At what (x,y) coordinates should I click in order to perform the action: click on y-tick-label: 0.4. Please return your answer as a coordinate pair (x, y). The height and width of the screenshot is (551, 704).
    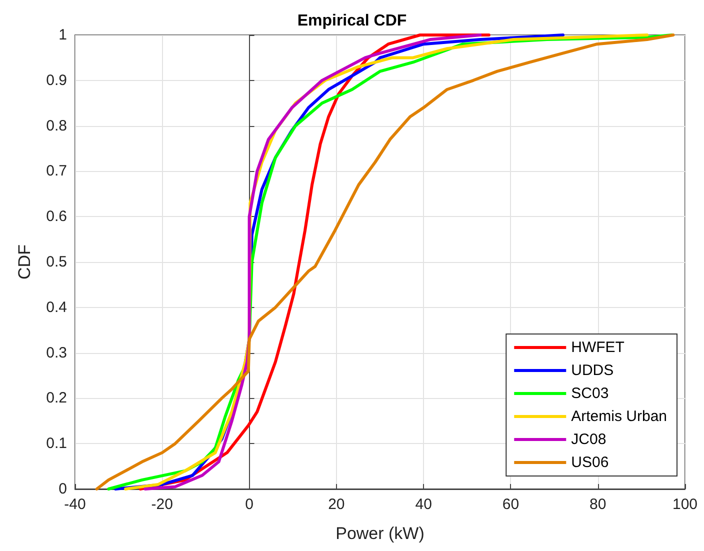
    Looking at the image, I should click on (56, 307).